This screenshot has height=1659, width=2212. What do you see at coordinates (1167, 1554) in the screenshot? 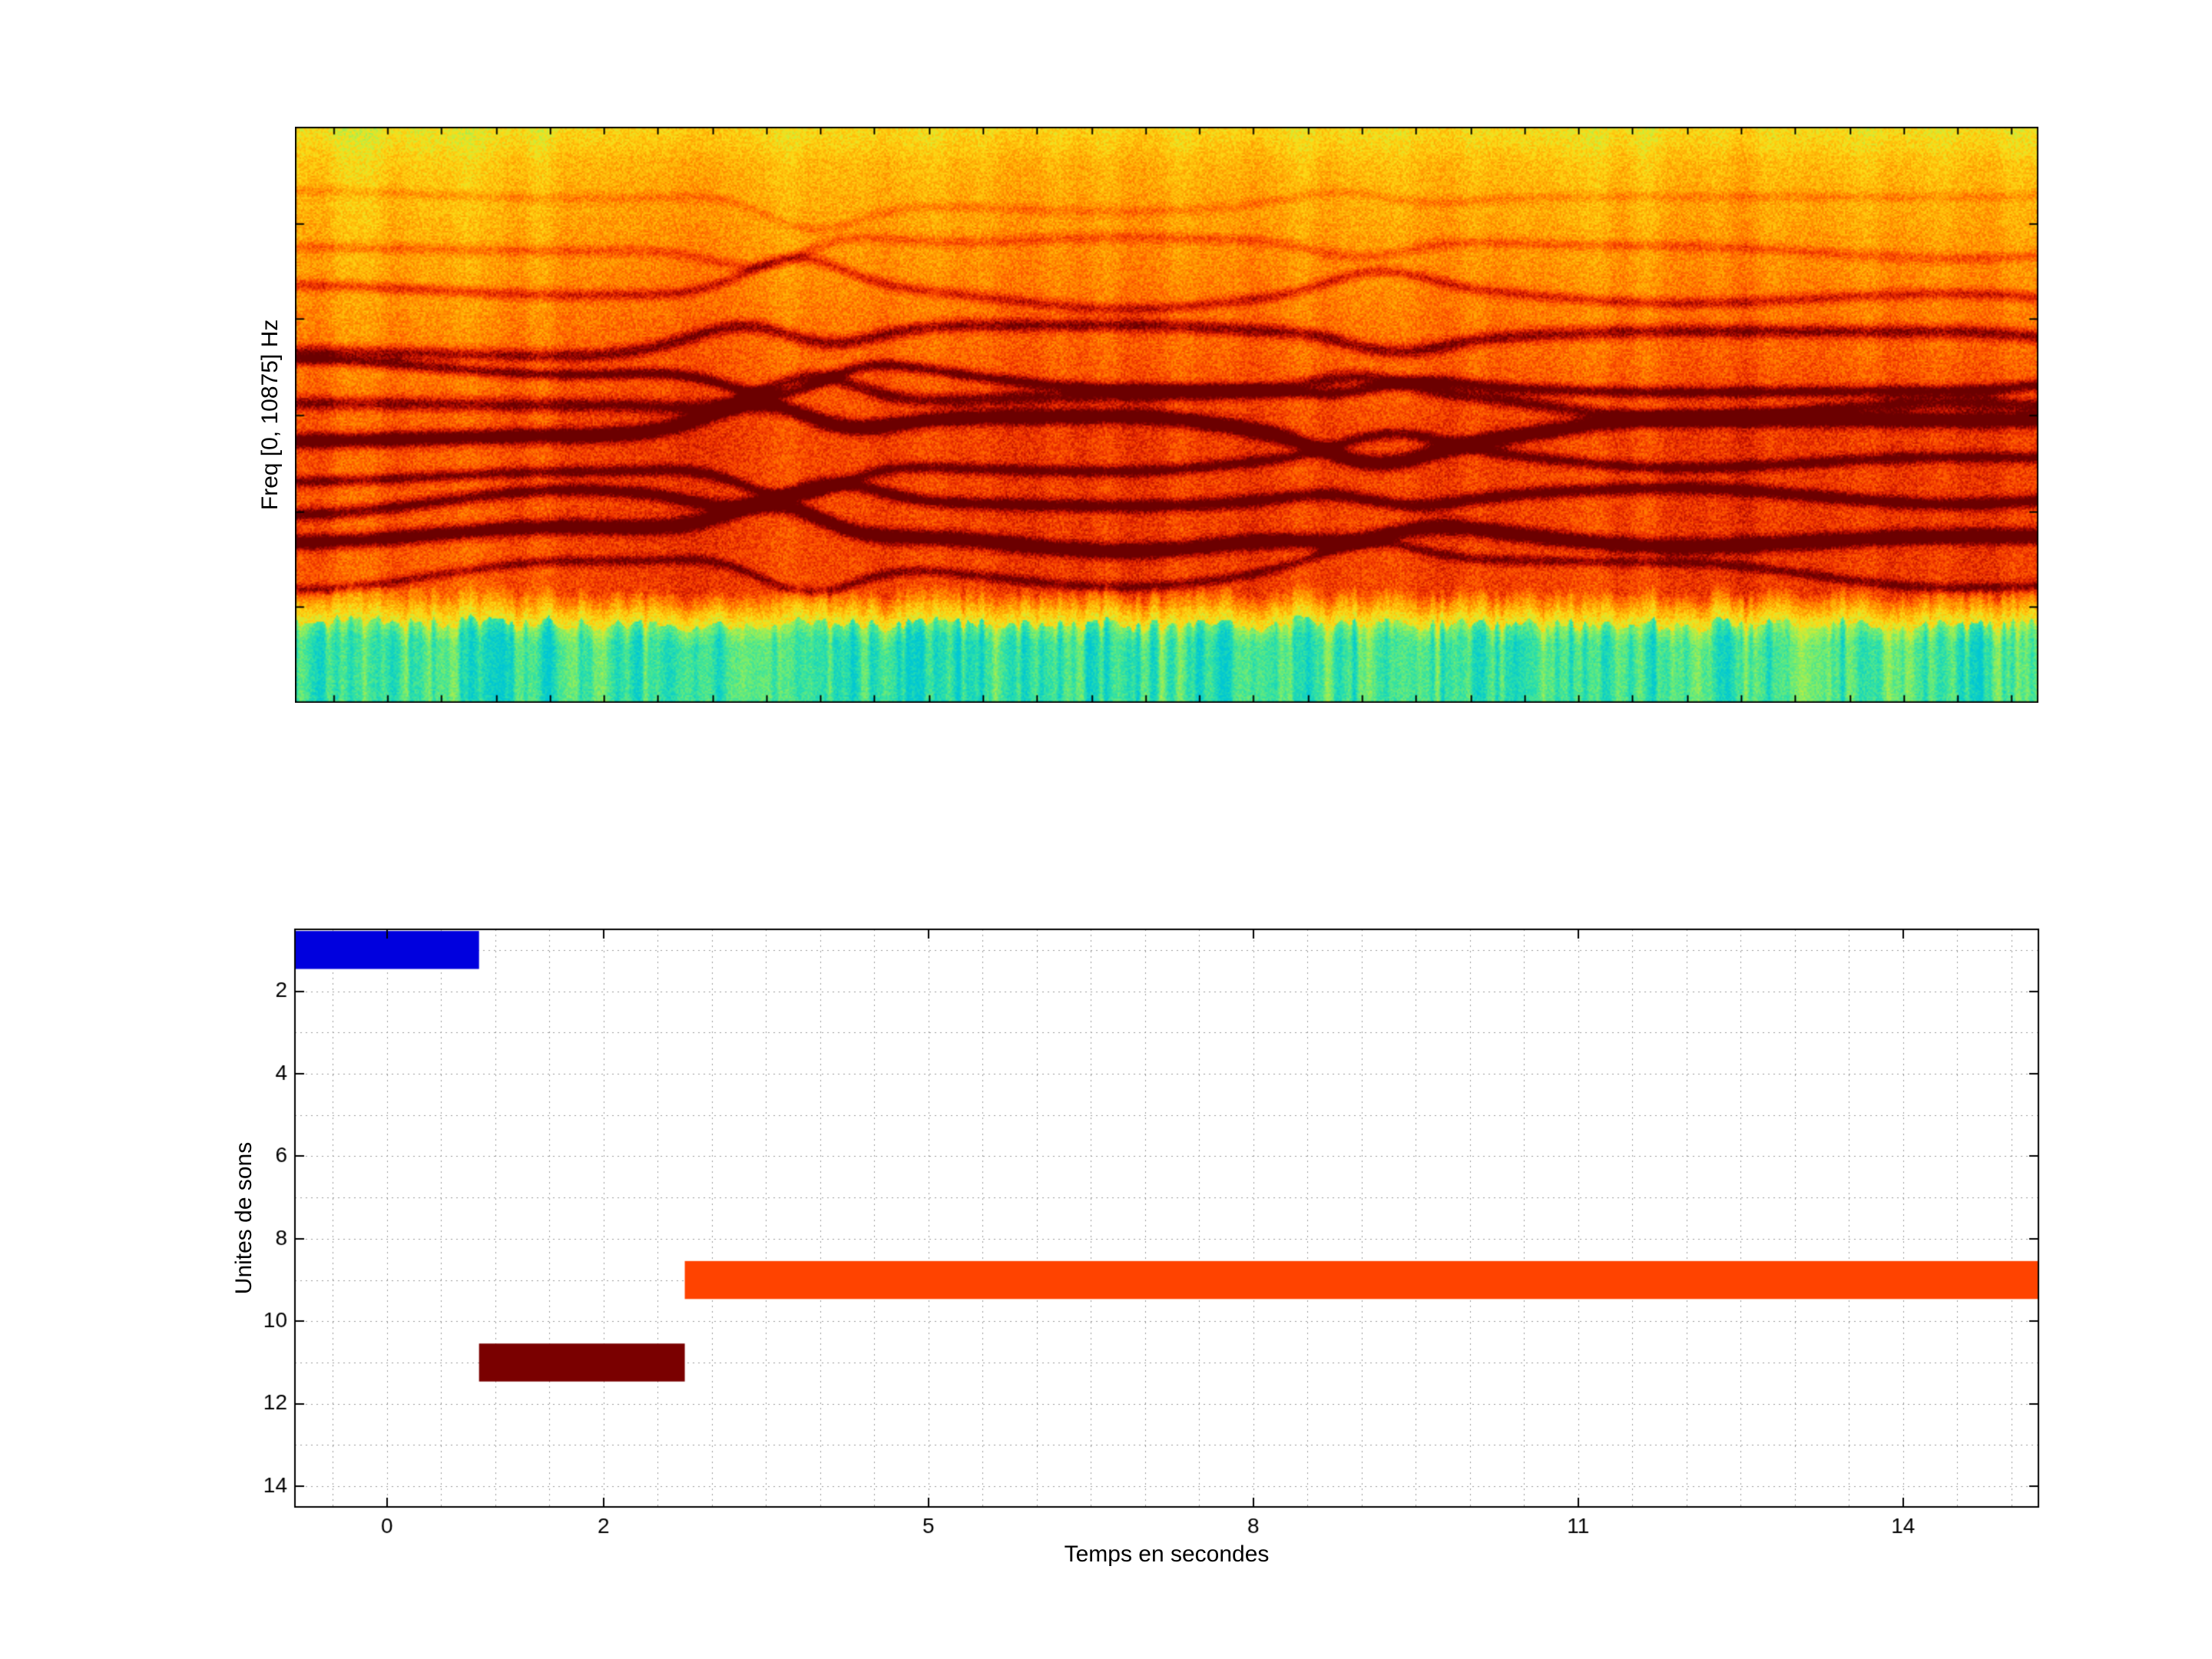
I see `timeline-xlabel: Temps en secondes` at bounding box center [1167, 1554].